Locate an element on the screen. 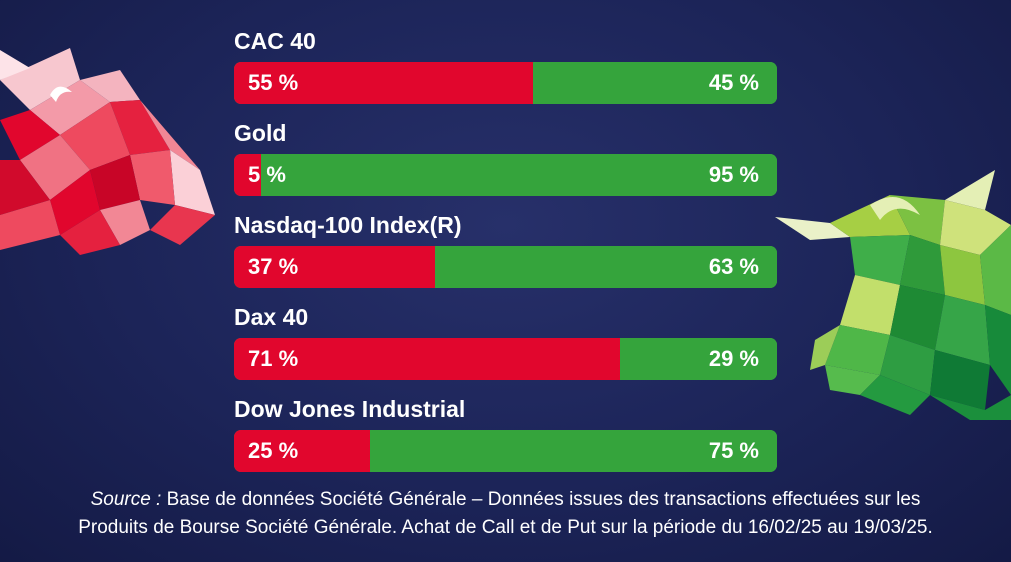  bear-head-icon is located at coordinates (107, 151).